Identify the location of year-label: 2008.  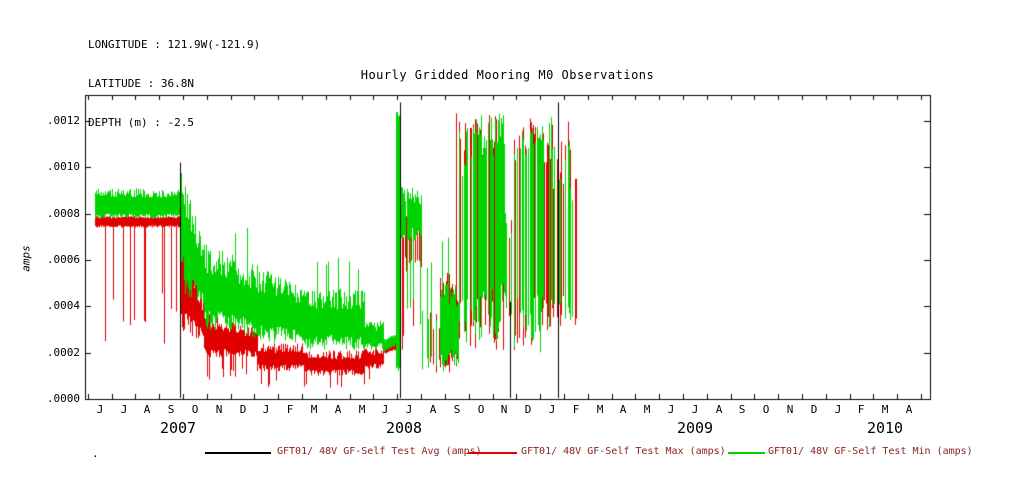
(404, 428).